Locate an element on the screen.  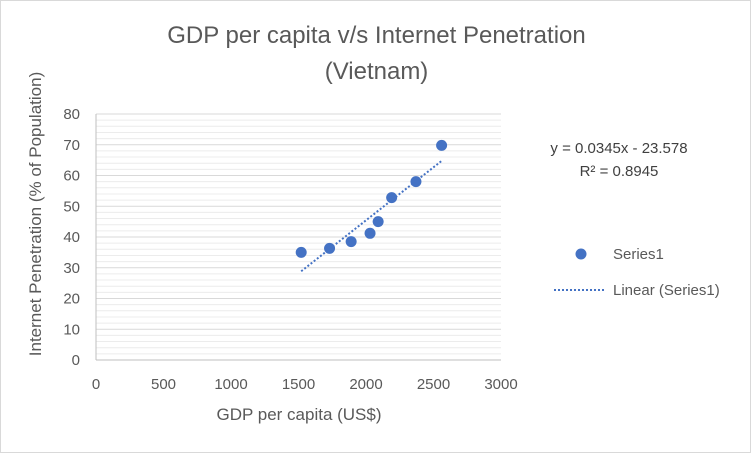
y-tick-label: 40 is located at coordinates (71, 237).